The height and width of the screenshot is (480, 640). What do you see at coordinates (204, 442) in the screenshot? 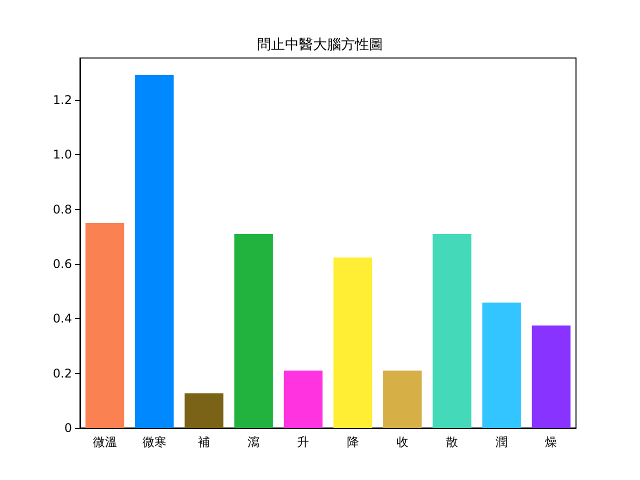
I see `x-tick-label: 補` at bounding box center [204, 442].